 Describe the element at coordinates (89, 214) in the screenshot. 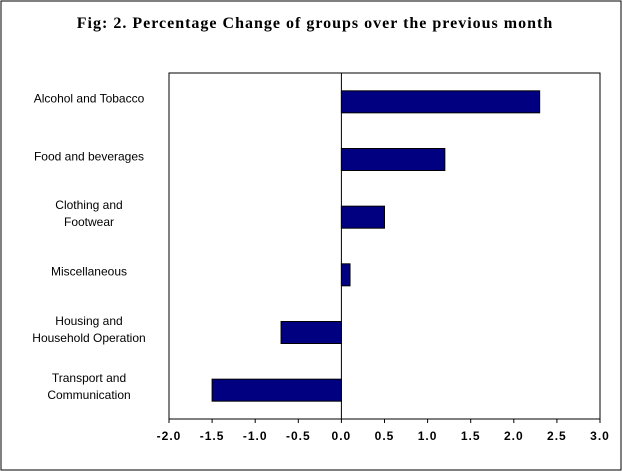

I see `y-tick-label: Clothing and Footwear` at that location.